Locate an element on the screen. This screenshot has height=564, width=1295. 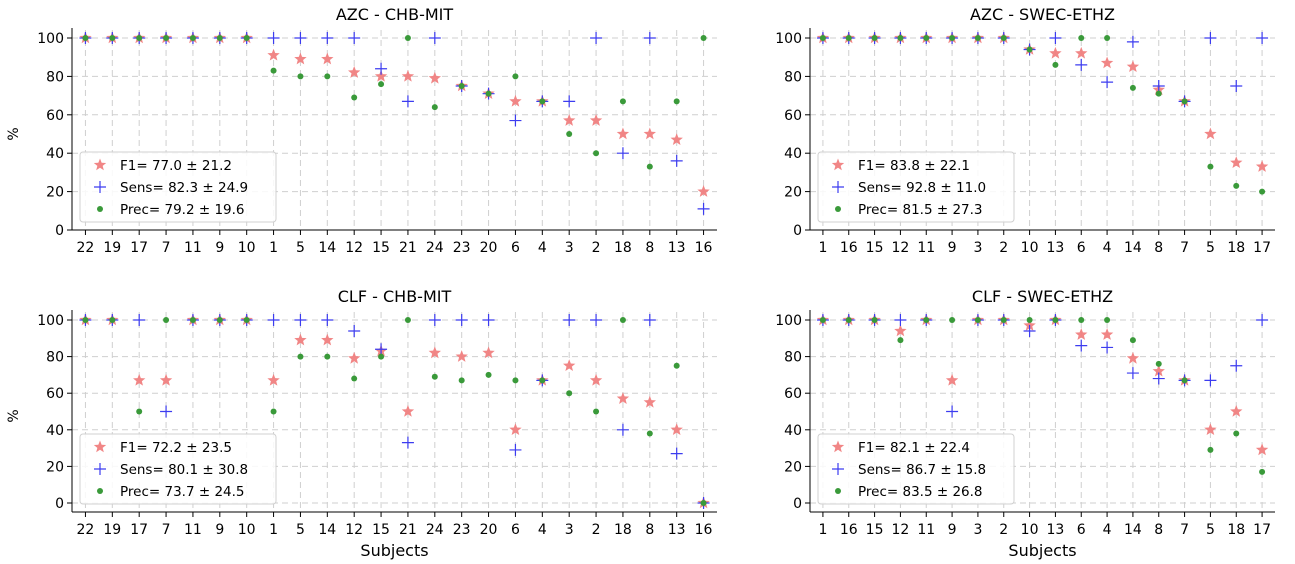
y-tick-label: 60 is located at coordinates (793, 116).